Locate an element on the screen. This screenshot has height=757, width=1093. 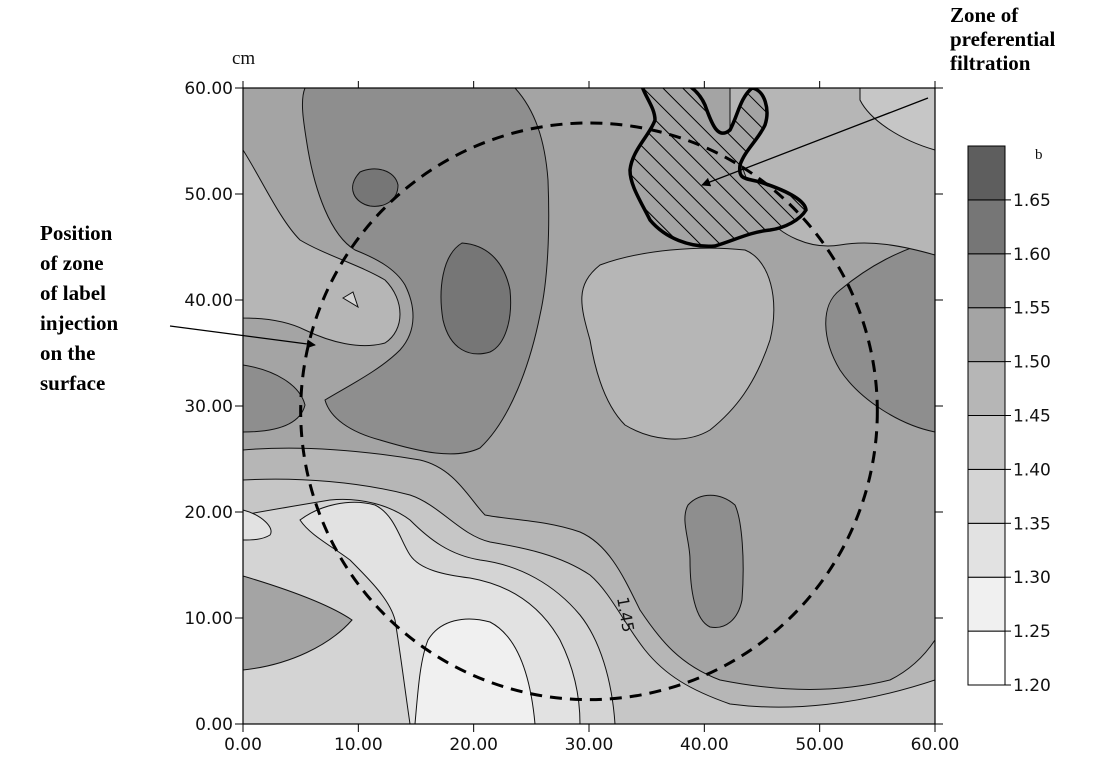
y-tick-label: 30.00 is located at coordinates (208, 407).